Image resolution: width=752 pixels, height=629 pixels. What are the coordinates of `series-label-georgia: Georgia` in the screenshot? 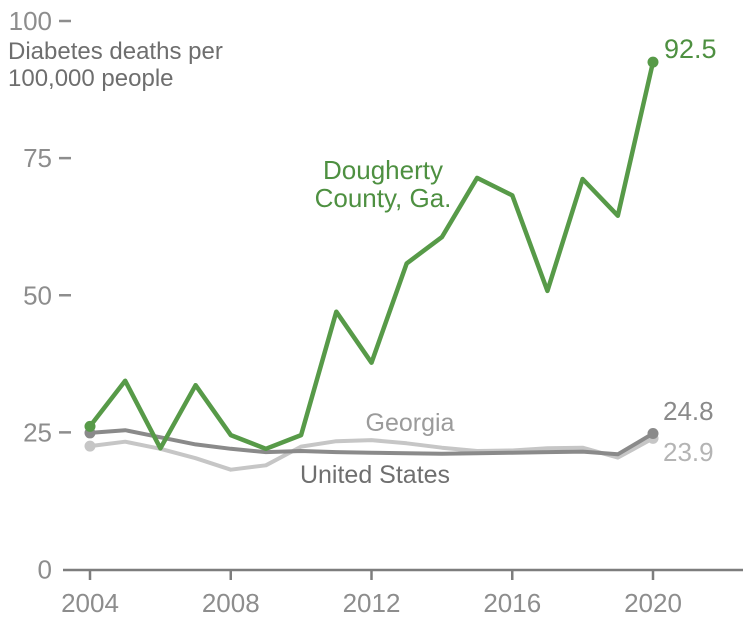 It's located at (410, 423).